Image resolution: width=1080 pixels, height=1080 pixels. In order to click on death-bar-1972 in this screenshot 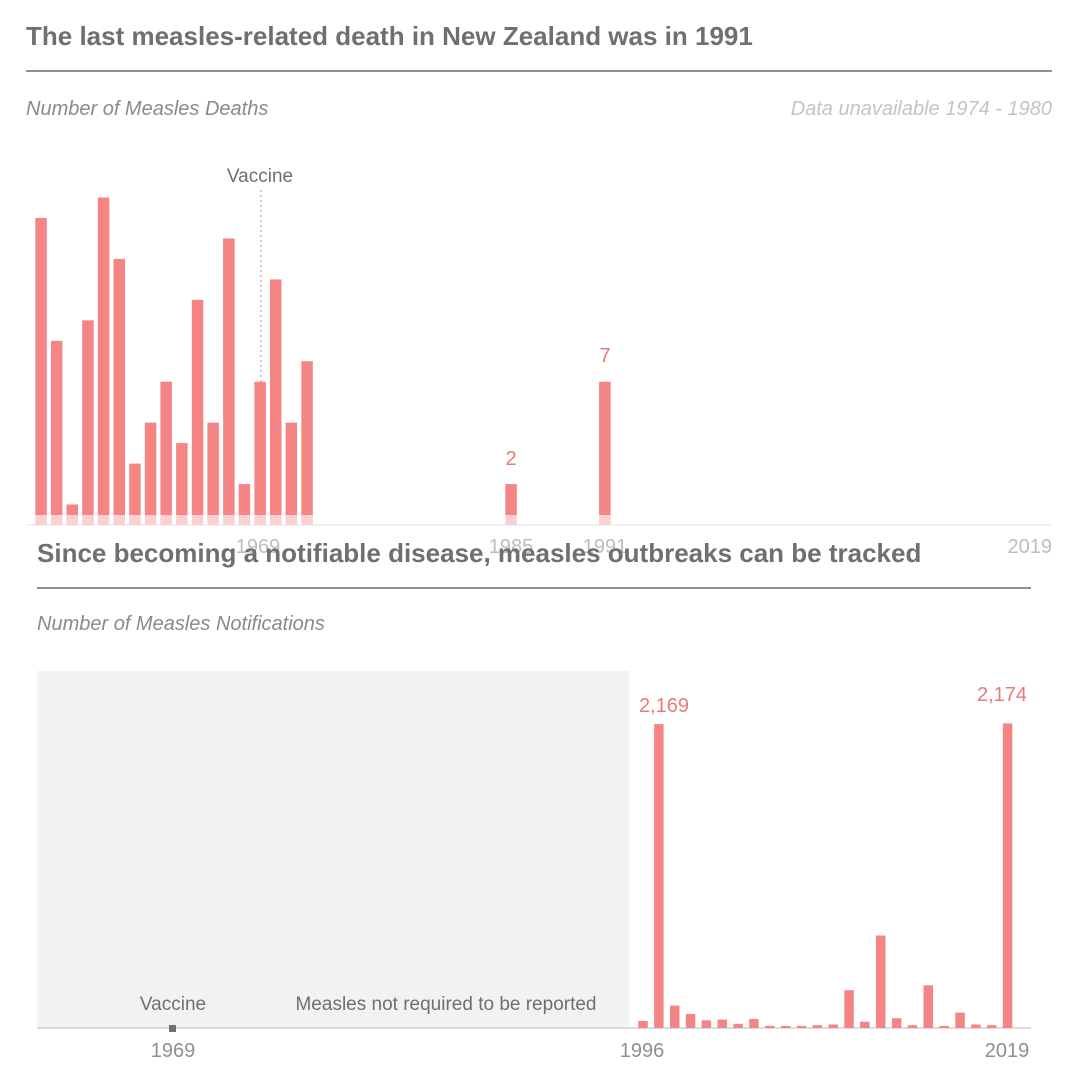, I will do `click(276, 402)`.